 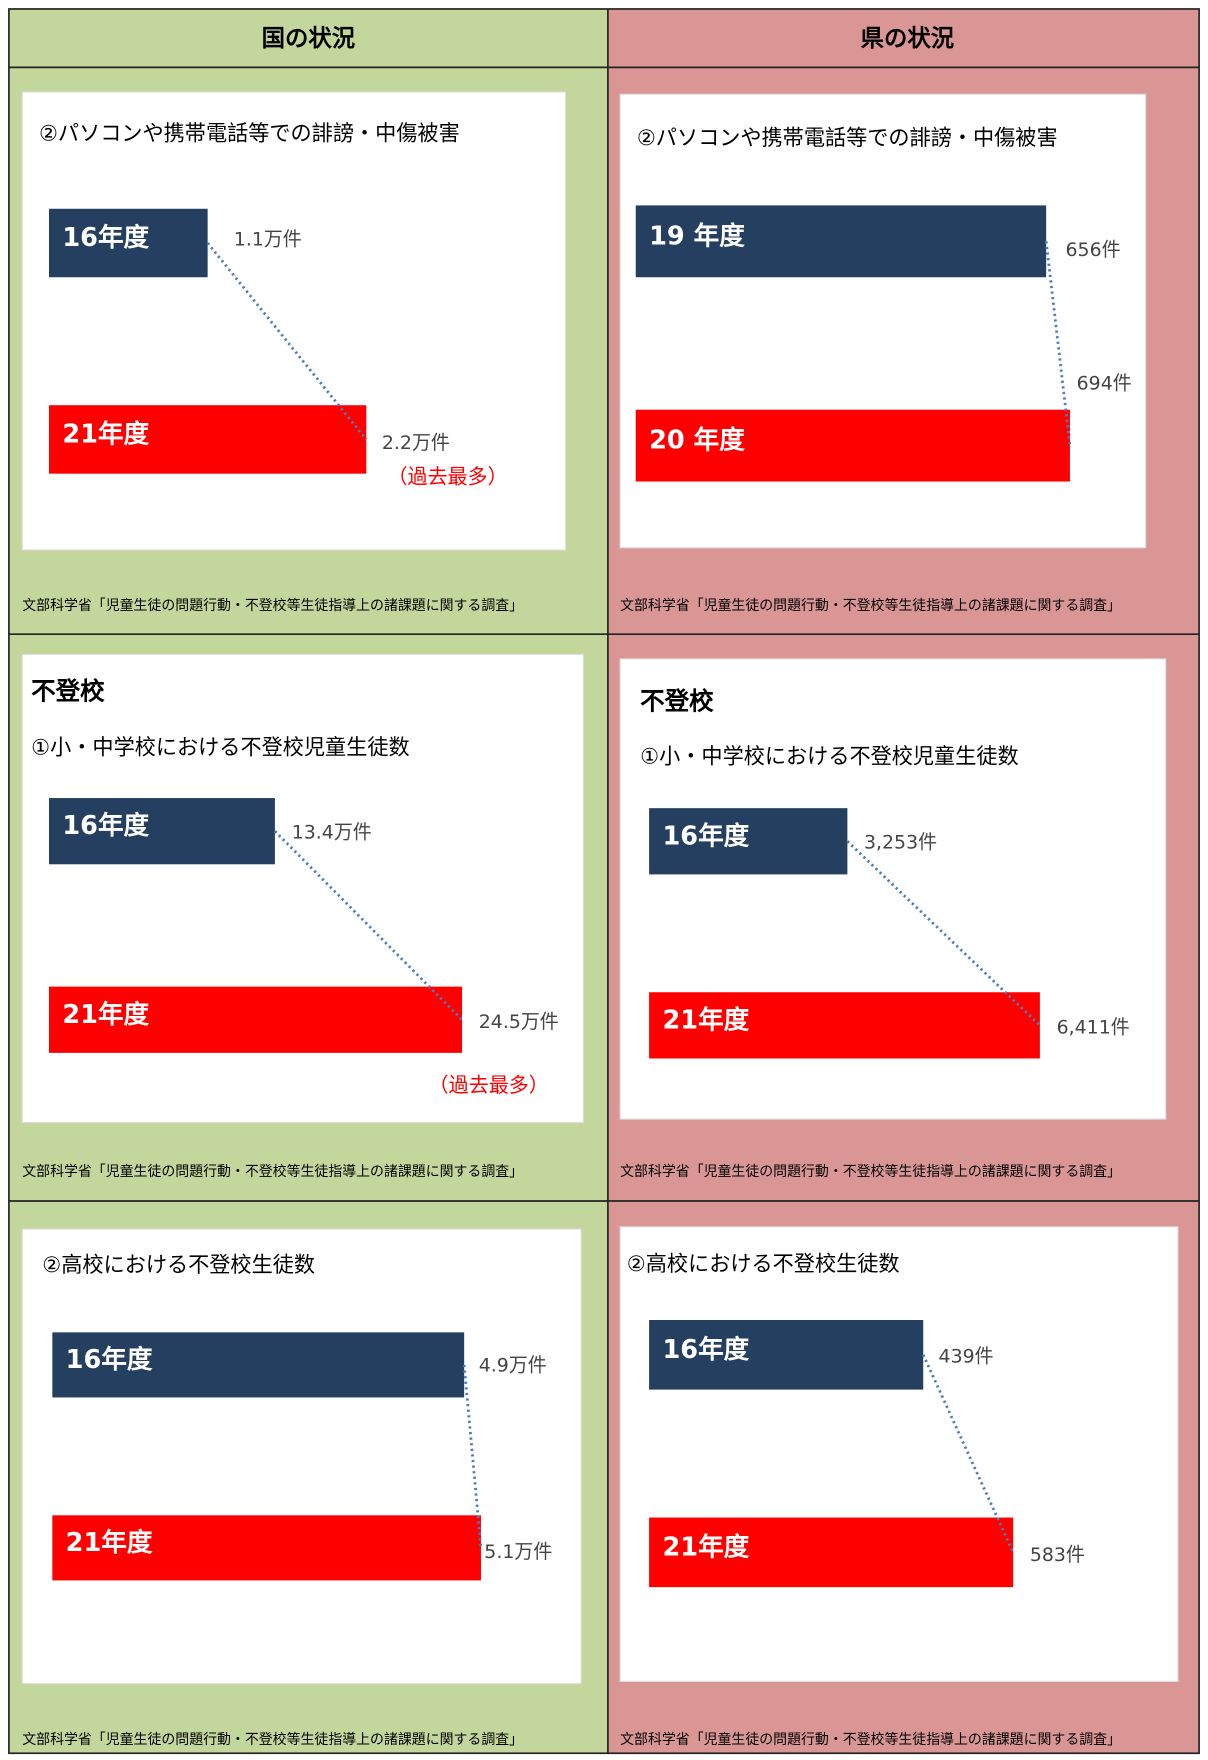 What do you see at coordinates (519, 1022) in the screenshot?
I see `value-label: 24.5万件` at bounding box center [519, 1022].